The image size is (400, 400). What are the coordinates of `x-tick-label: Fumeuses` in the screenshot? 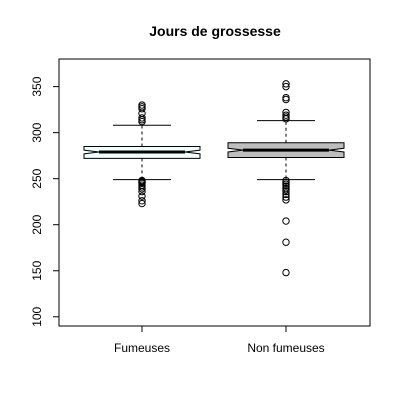 It's located at (142, 348).